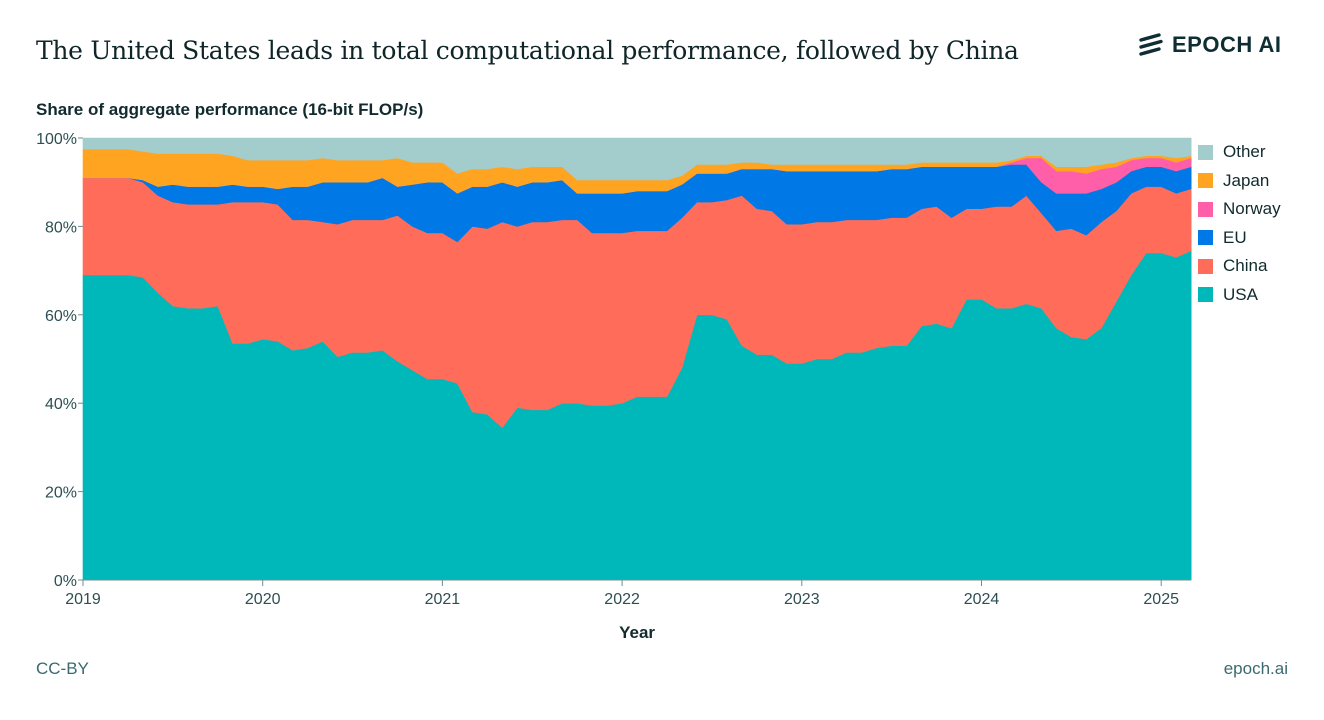  What do you see at coordinates (263, 599) in the screenshot?
I see `x-tick-label: 2020` at bounding box center [263, 599].